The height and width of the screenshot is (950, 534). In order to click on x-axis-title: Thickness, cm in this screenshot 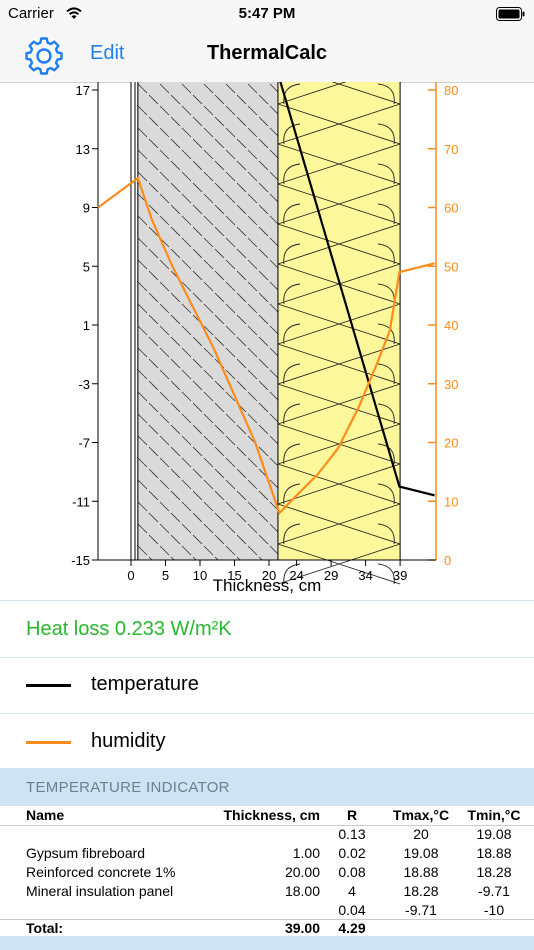, I will do `click(267, 585)`.